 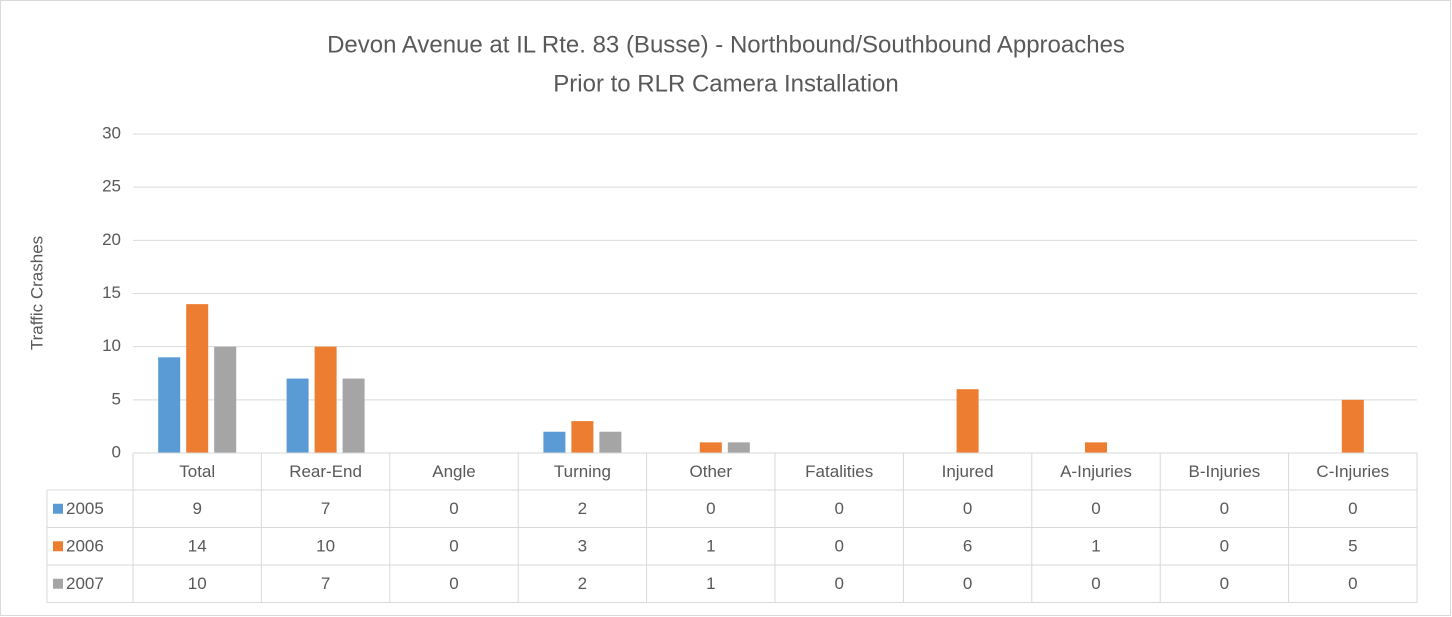 I want to click on y-tick-label: 20, so click(x=111, y=239).